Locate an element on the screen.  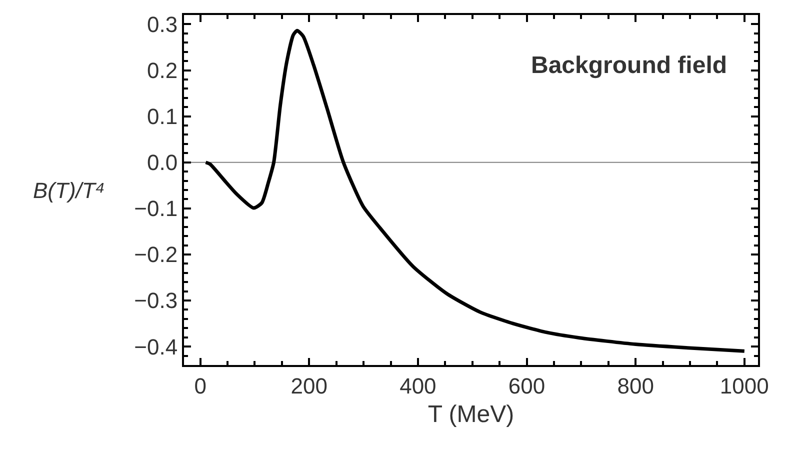
y-axis-title: B(T)/T⁴ is located at coordinates (69, 190).